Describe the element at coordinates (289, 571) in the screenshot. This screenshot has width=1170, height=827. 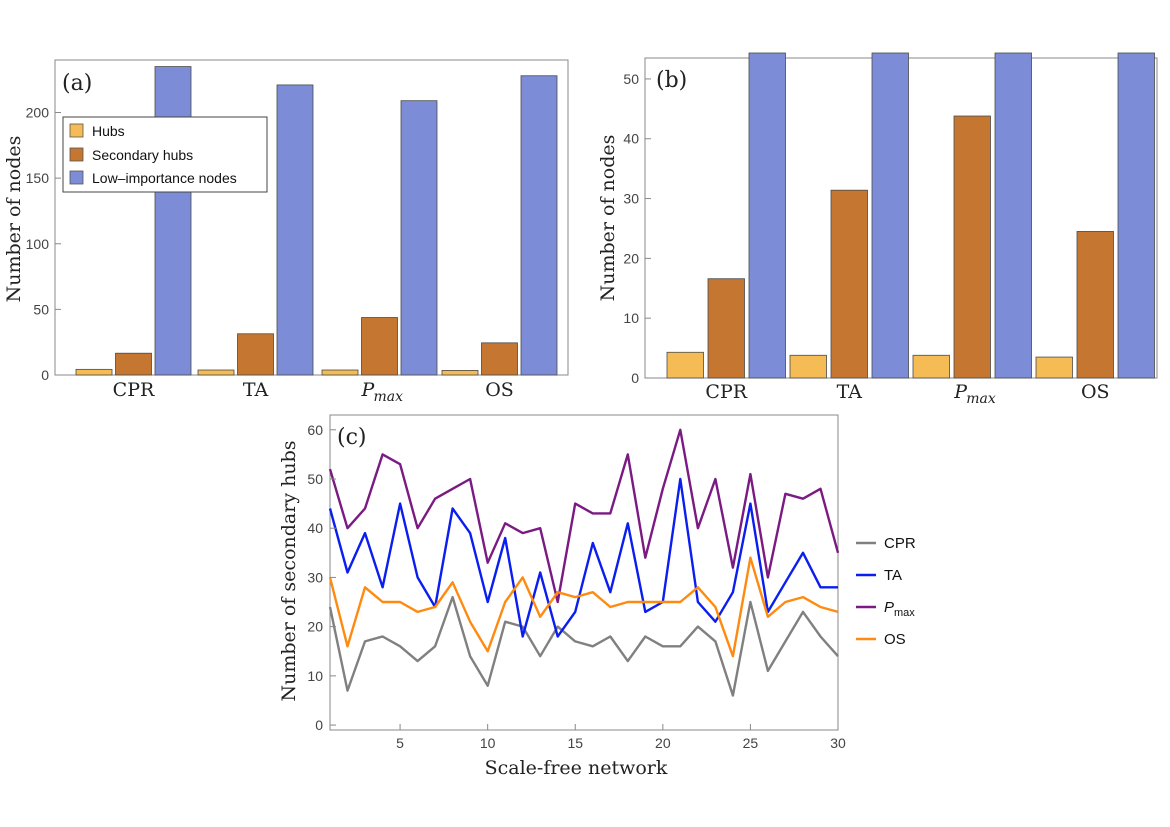
I see `panel-c-ylabel: Number of secondary hubs` at that location.